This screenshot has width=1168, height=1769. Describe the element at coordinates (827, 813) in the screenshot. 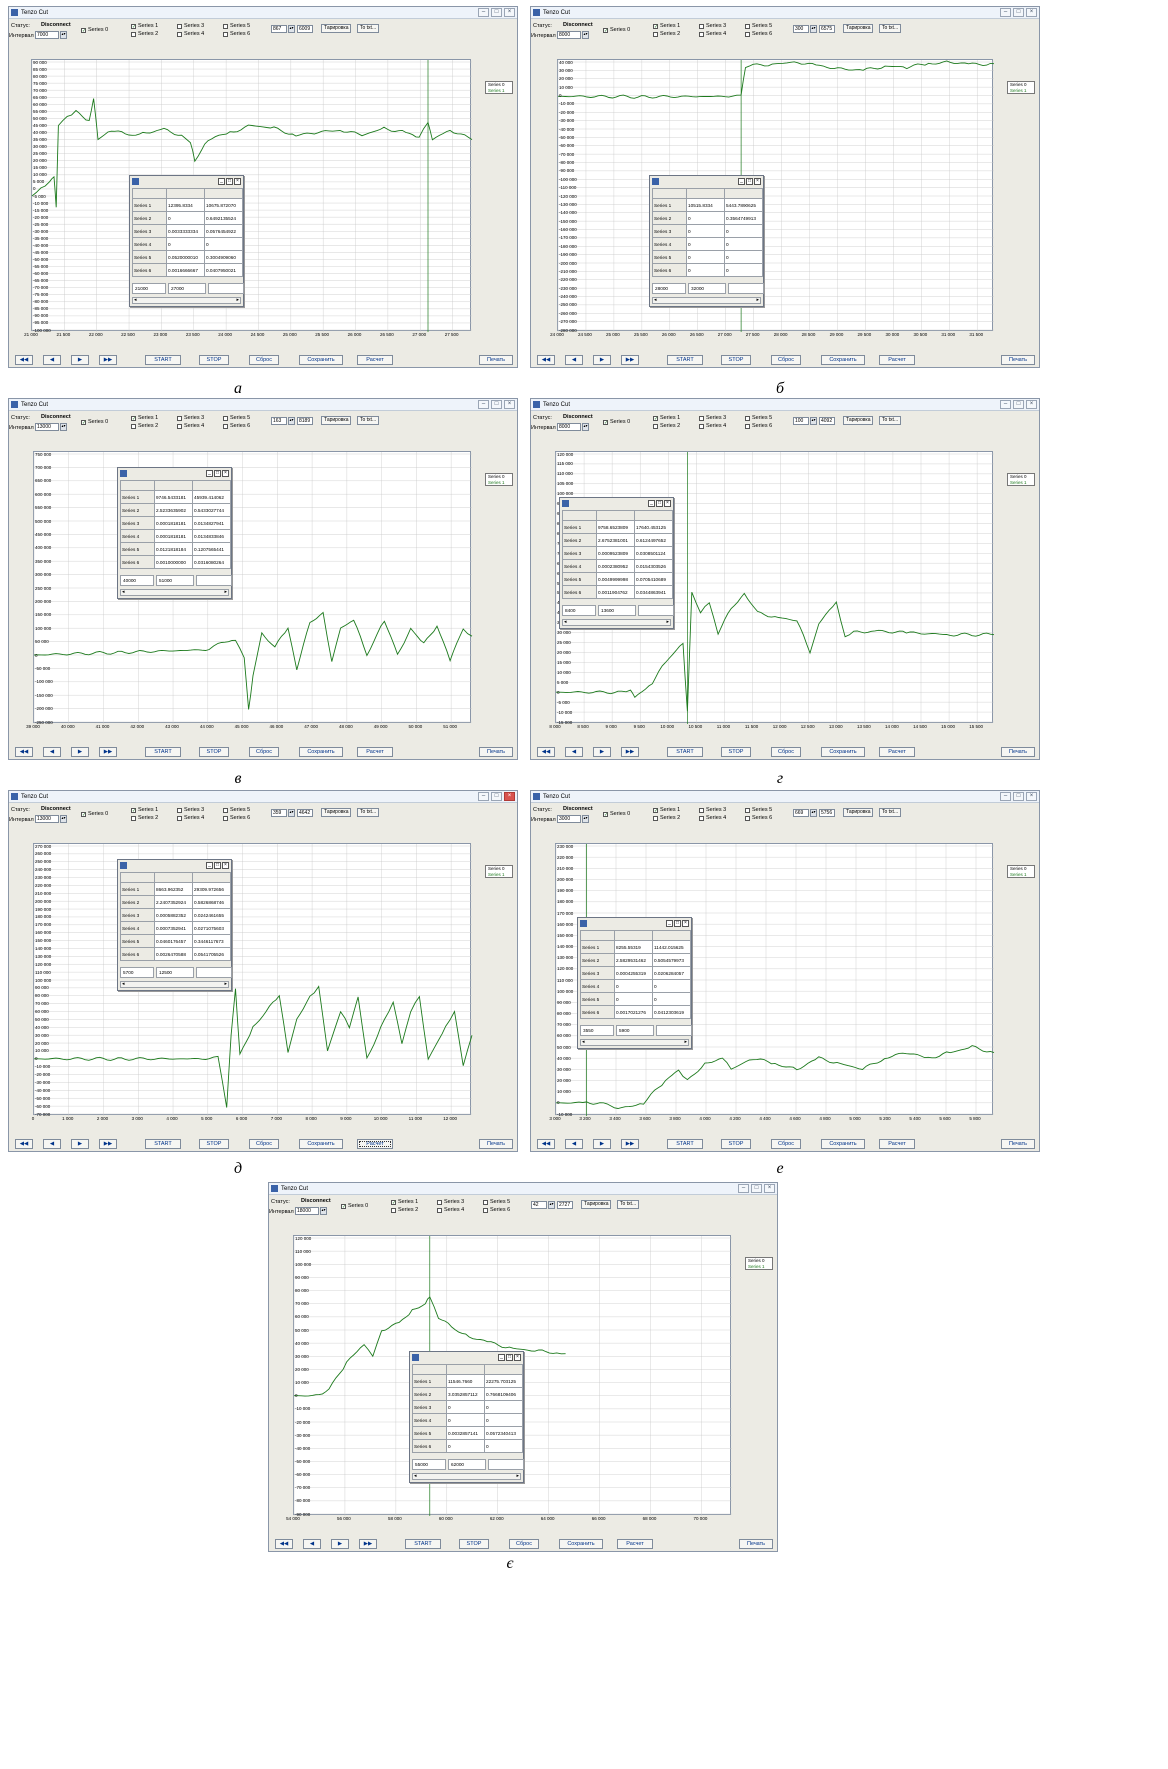

I see `spin-b-input: 5756` at that location.